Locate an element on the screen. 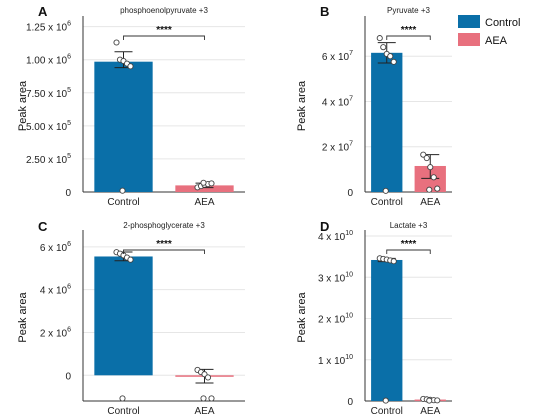 This screenshot has height=419, width=550. legend: Control AEA is located at coordinates (489, 31).